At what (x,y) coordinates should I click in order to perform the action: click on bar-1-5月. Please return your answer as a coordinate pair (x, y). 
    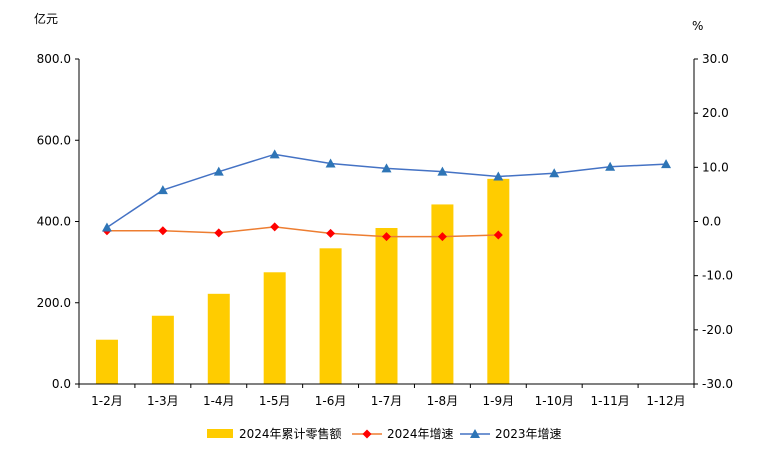
    Looking at the image, I should click on (274, 328).